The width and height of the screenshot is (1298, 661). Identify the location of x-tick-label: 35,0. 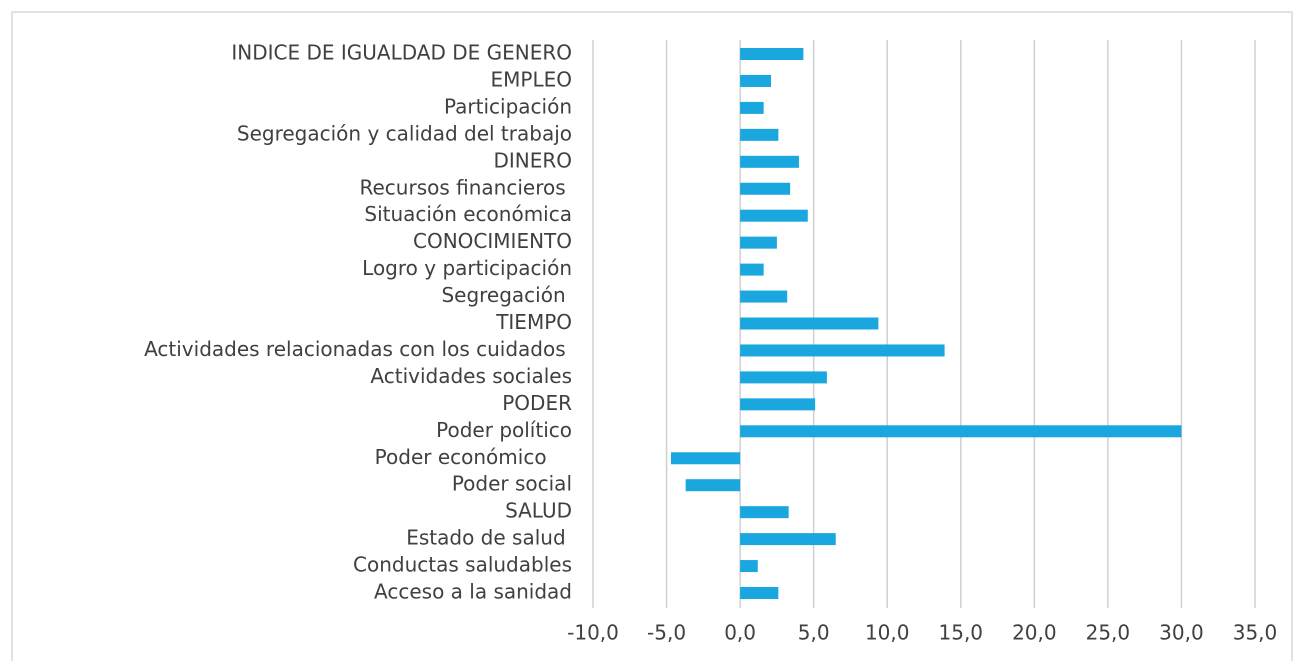
(1255, 633).